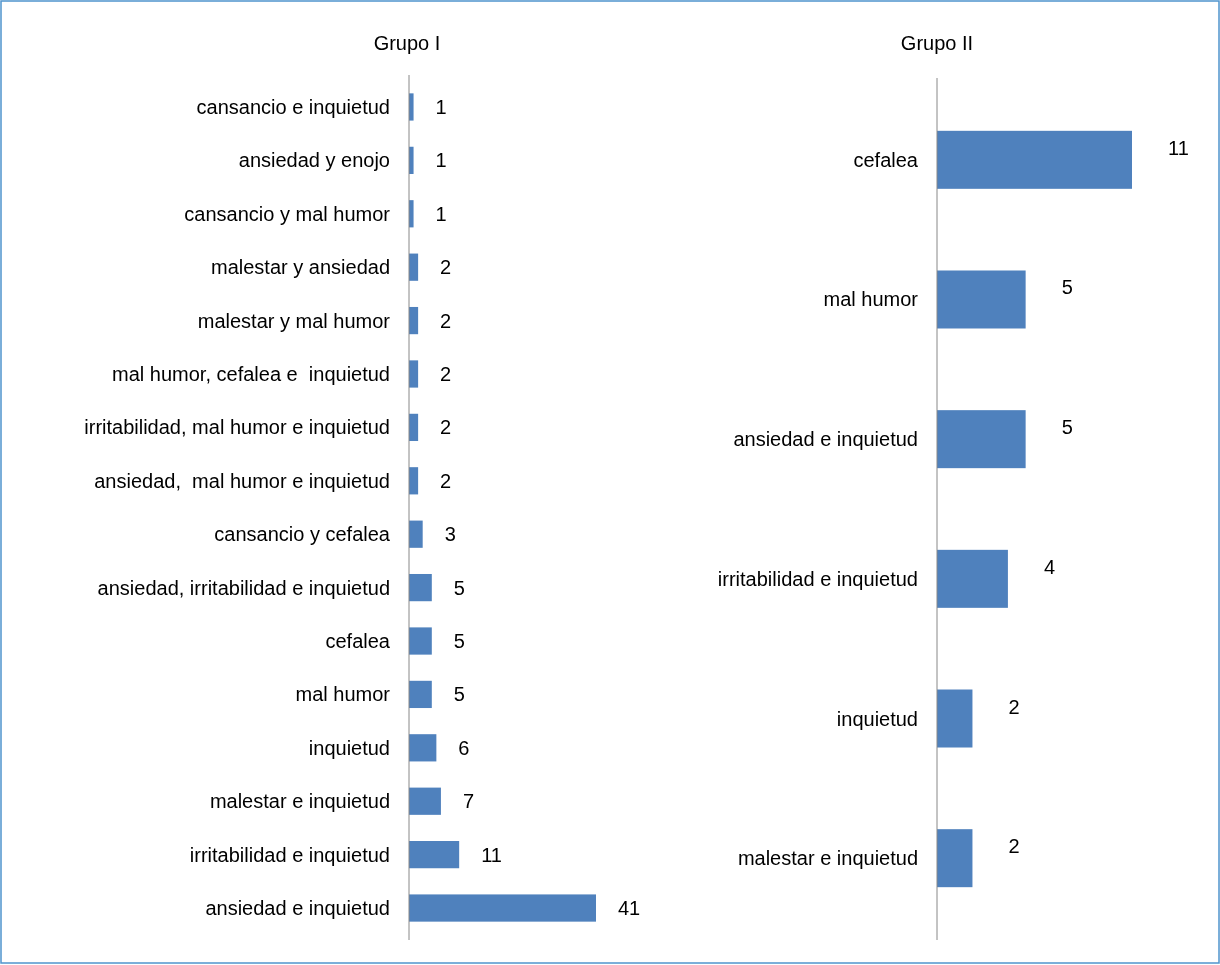 The height and width of the screenshot is (965, 1220). Describe the element at coordinates (1049, 566) in the screenshot. I see `data-label: 4` at that location.